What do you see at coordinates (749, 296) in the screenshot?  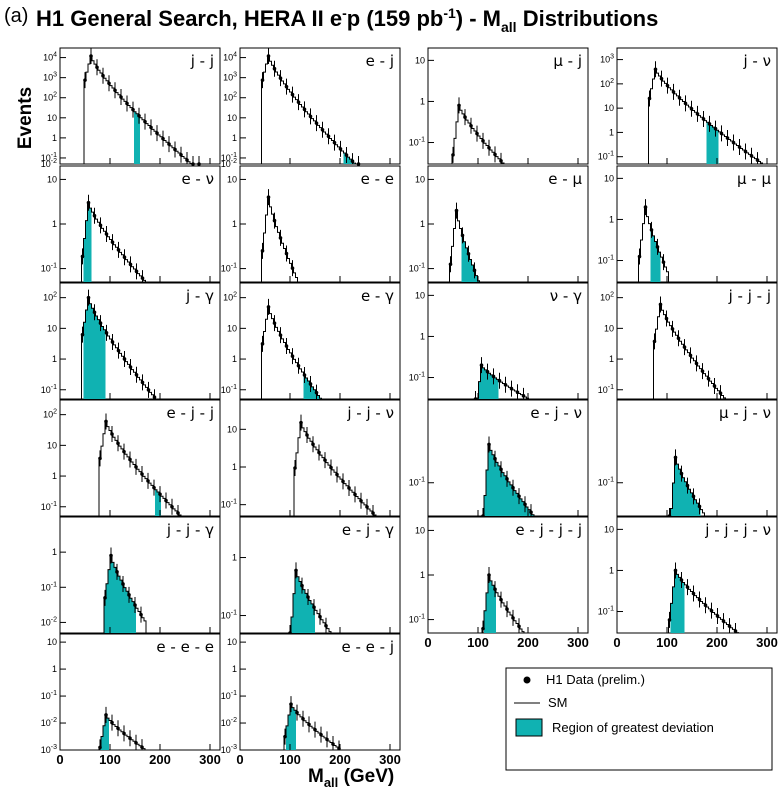 I see `panel-label: j - j - j` at bounding box center [749, 296].